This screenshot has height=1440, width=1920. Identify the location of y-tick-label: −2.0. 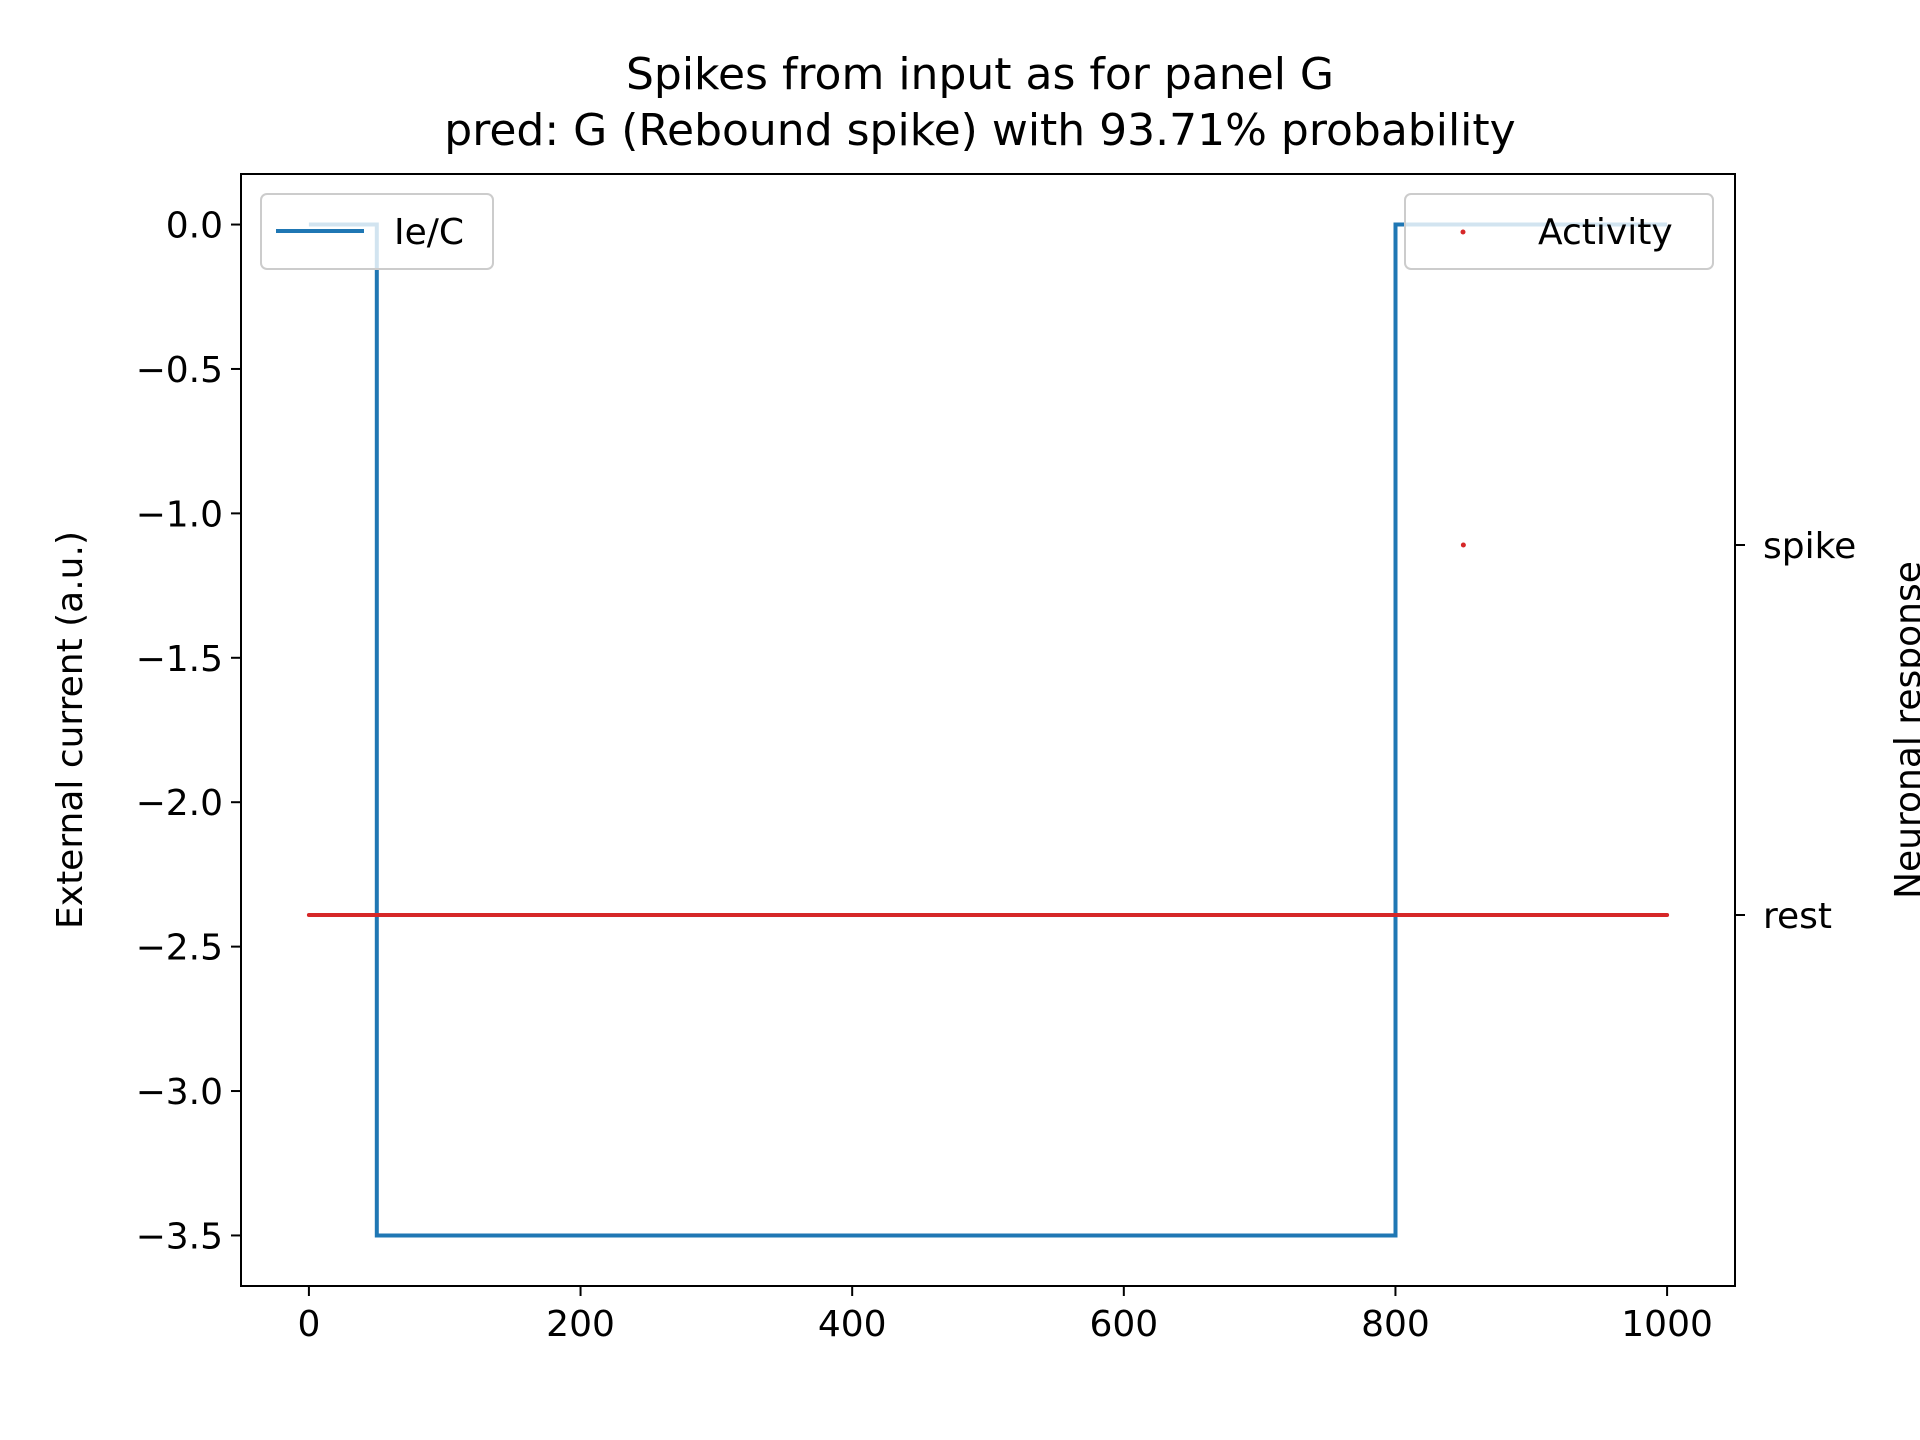
(179, 803).